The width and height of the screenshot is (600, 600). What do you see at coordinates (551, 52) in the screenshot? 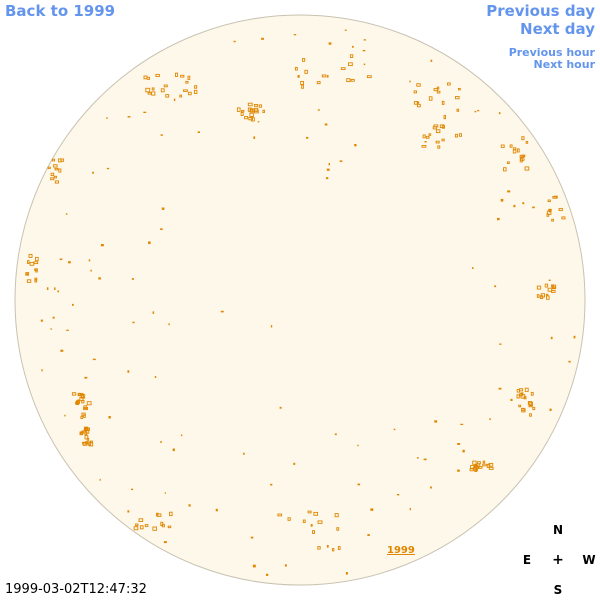
I see `previous-hour-link: Previous hour` at bounding box center [551, 52].